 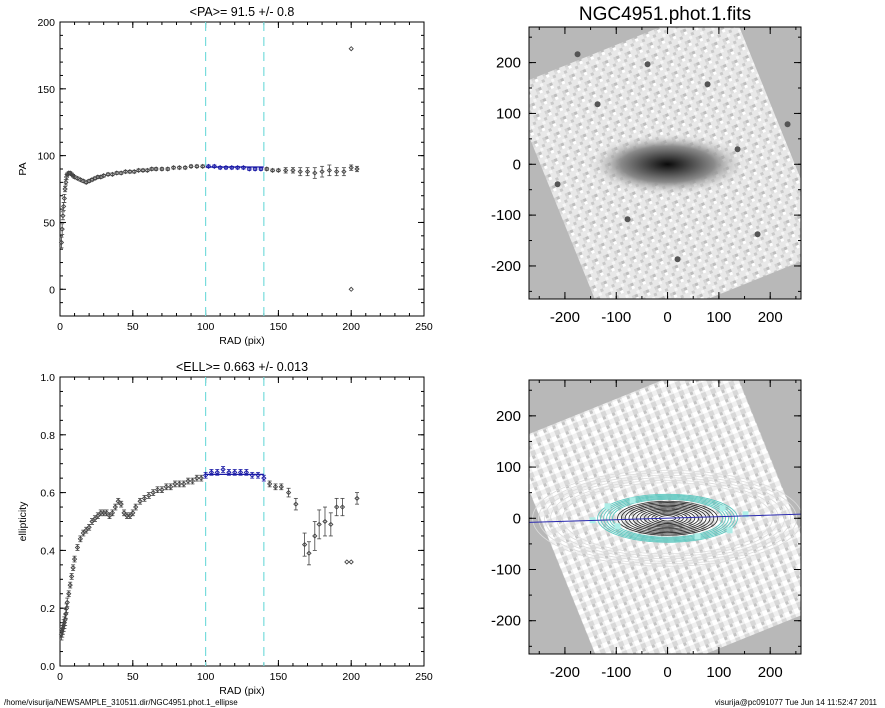 What do you see at coordinates (667, 672) in the screenshot?
I see `image2-x-tick-label: 0` at bounding box center [667, 672].